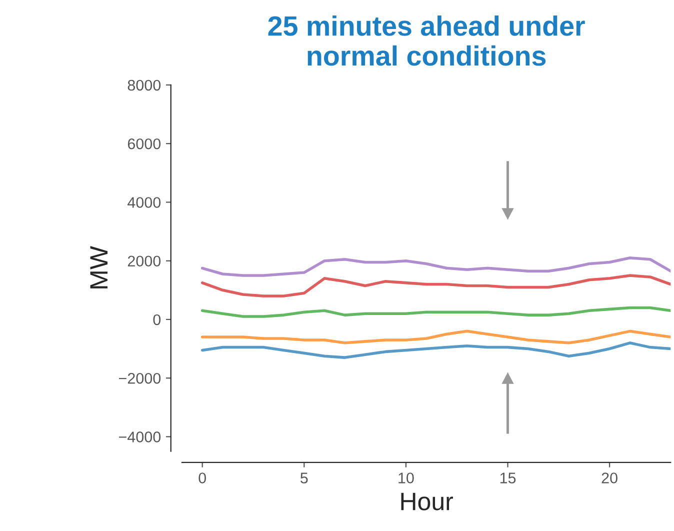 The image size is (674, 531). Describe the element at coordinates (610, 478) in the screenshot. I see `x-tick-label: 20` at that location.